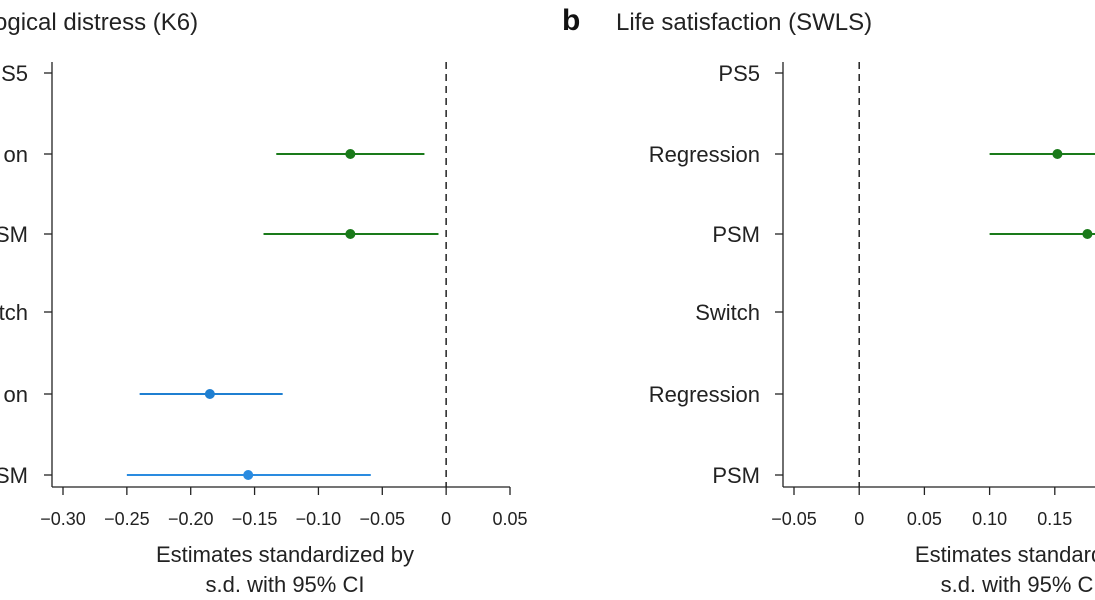 This screenshot has width=1095, height=600. Describe the element at coordinates (285, 584) in the screenshot. I see `x-axis-title: s.d. with 95% CI` at that location.